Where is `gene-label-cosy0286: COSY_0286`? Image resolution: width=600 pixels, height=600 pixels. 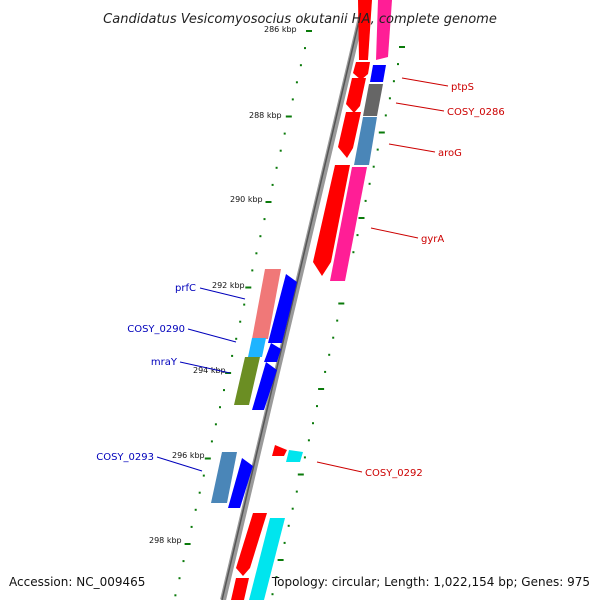
gene-label-cosy0286: COSY_0286 is located at coordinates (476, 112).